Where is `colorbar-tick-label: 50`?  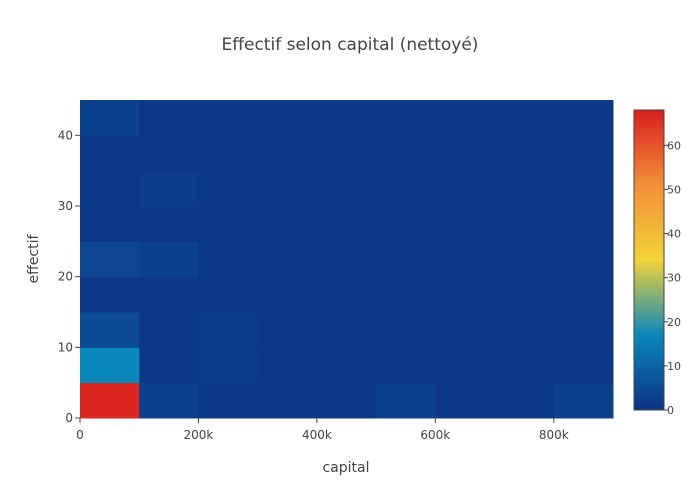
colorbar-tick-label: 50 is located at coordinates (674, 189).